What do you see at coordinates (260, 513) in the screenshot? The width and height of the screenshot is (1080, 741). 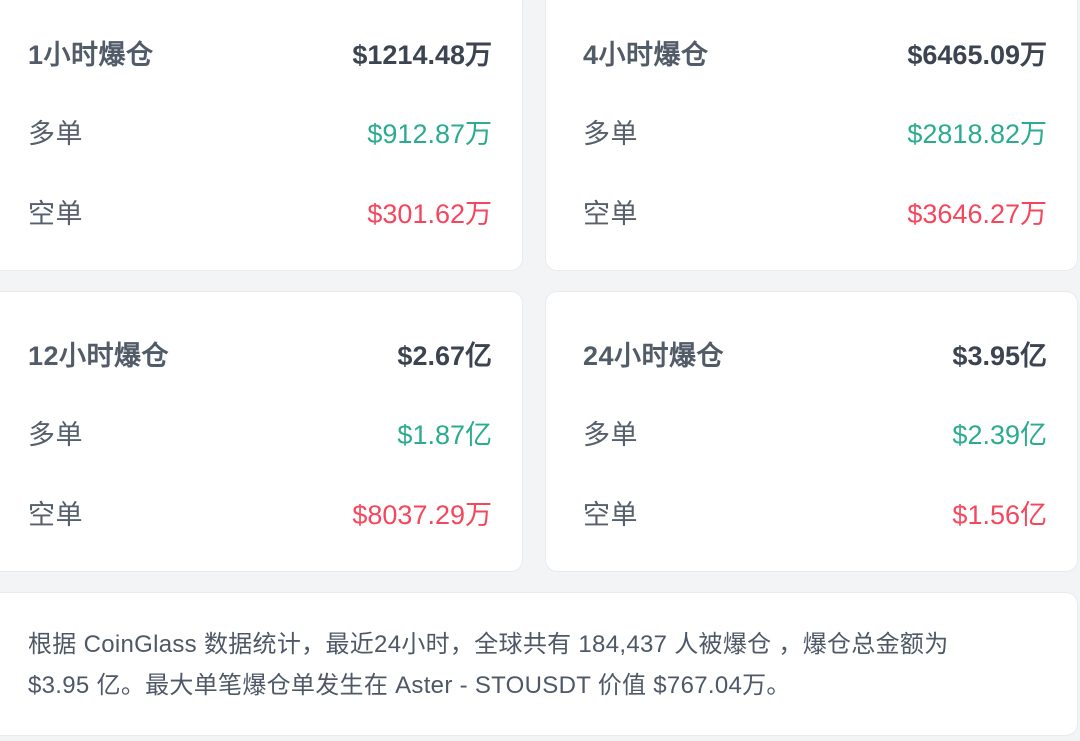 I see `short-row: 空单 $8037.29万` at bounding box center [260, 513].